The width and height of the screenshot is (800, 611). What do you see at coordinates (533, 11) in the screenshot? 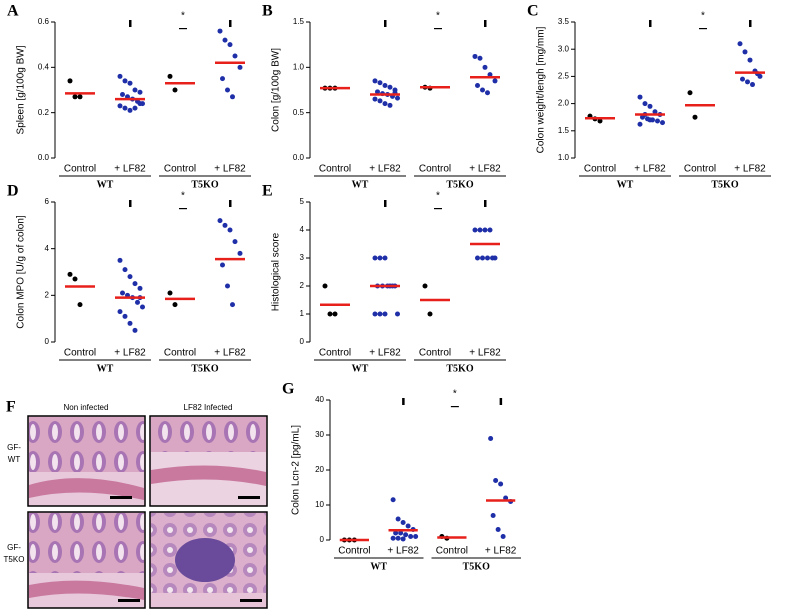
I see `panel-letter: C` at bounding box center [533, 11].